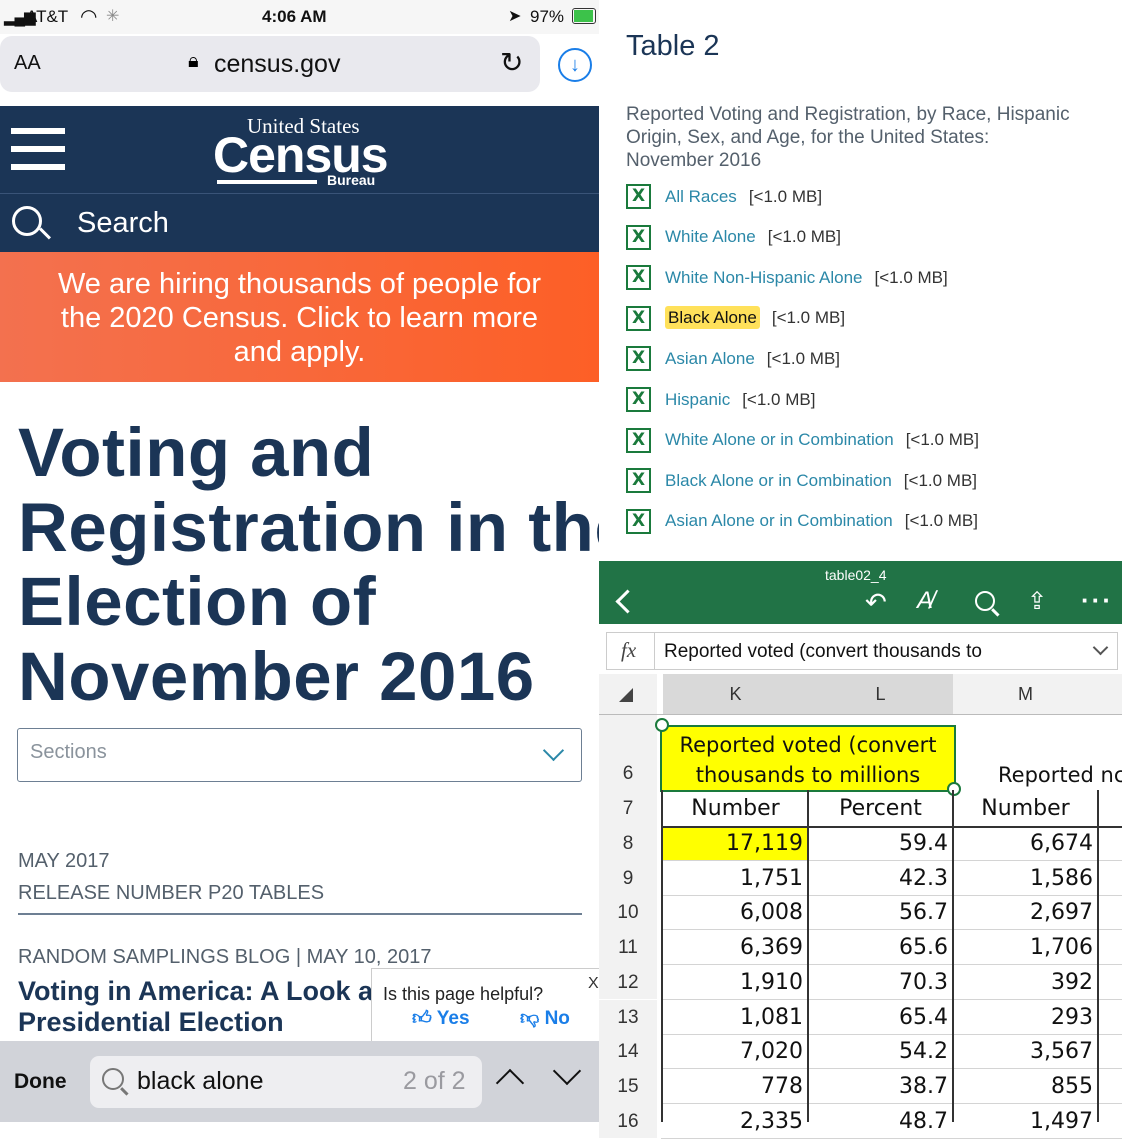  I want to click on file-row: X White Alone or in Combination [<1.0 MB], so click(802, 442).